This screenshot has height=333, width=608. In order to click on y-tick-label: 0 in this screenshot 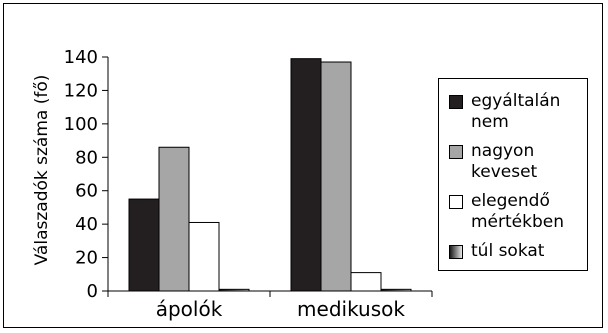, I will do `click(92, 291)`.